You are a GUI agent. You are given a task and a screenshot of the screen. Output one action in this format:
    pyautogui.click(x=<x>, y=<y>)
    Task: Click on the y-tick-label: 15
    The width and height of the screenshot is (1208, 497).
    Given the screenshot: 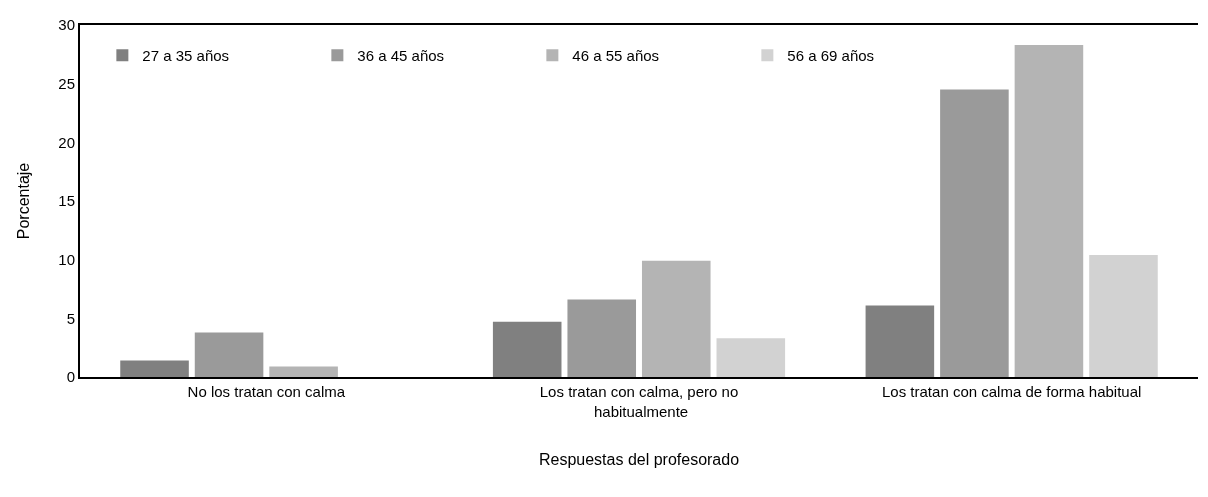 What is the action you would take?
    pyautogui.click(x=66, y=201)
    